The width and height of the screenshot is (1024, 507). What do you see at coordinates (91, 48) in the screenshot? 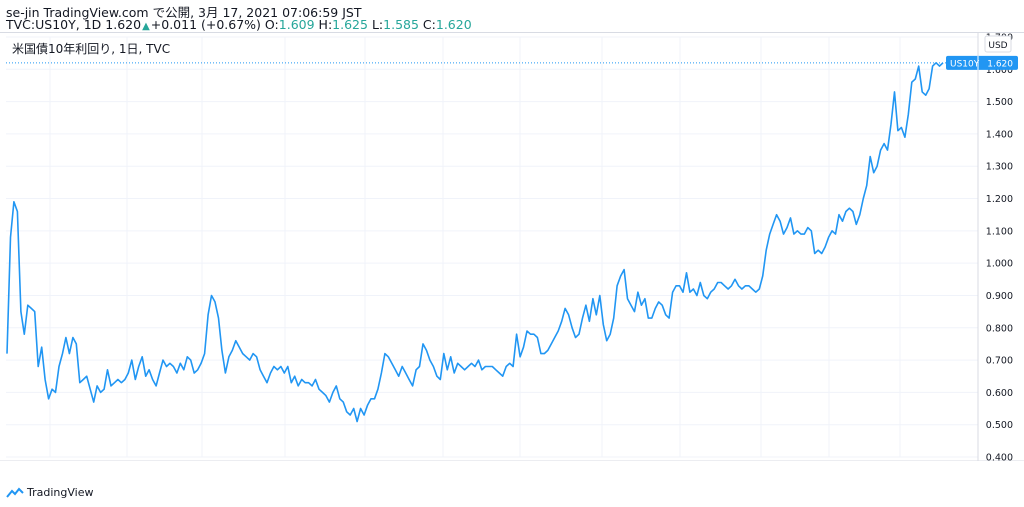
I see `chart-title: 米国債10年利回り, 1日, TVC` at bounding box center [91, 48].